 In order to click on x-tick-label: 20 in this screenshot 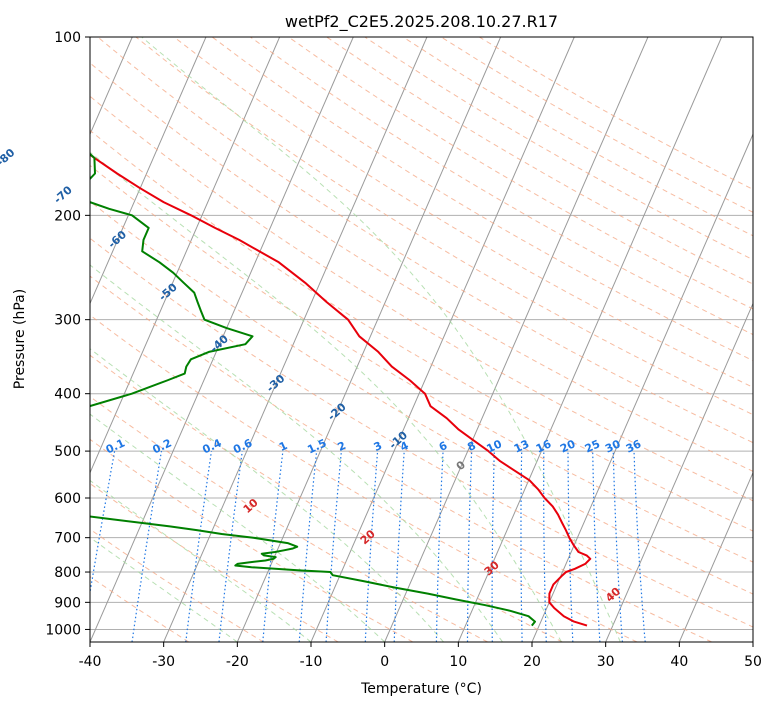, I will do `click(532, 662)`.